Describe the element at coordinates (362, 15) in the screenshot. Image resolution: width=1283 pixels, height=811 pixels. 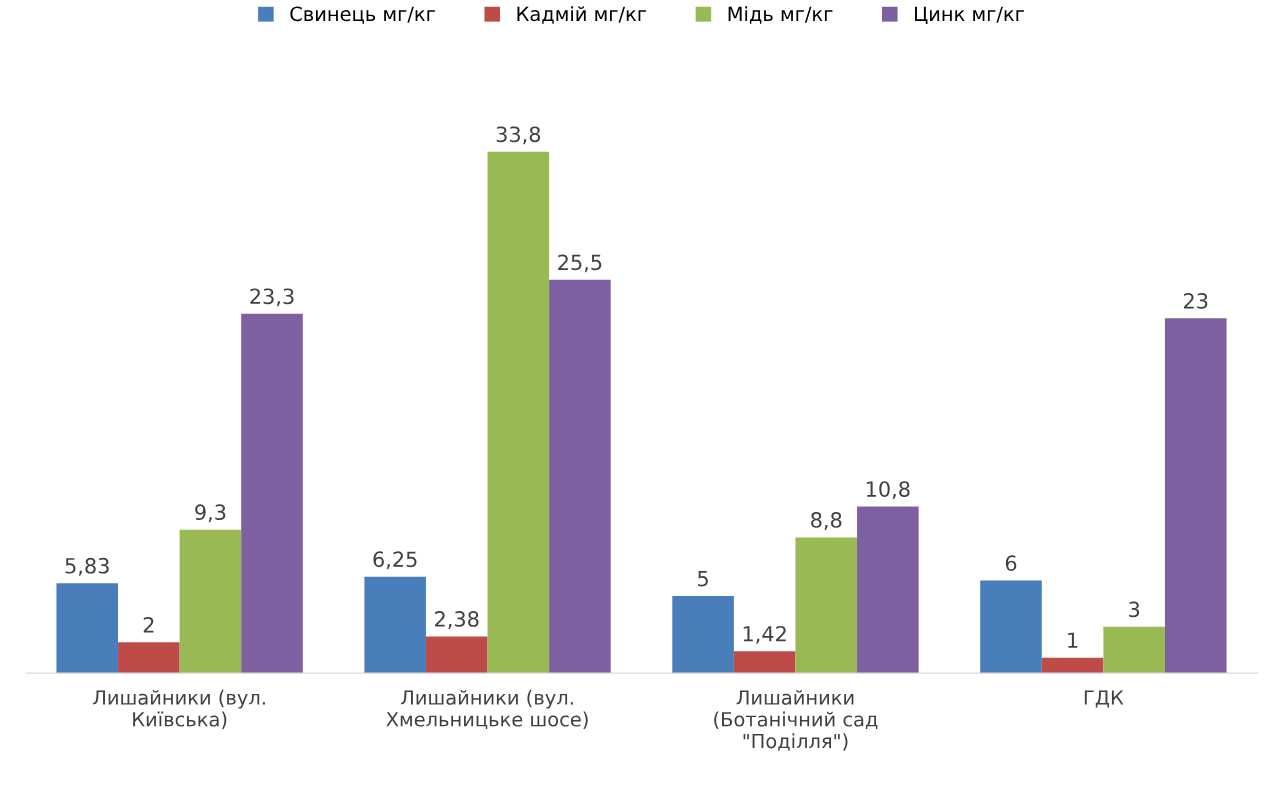
I see `legend-label: Свинець мг/кг` at that location.